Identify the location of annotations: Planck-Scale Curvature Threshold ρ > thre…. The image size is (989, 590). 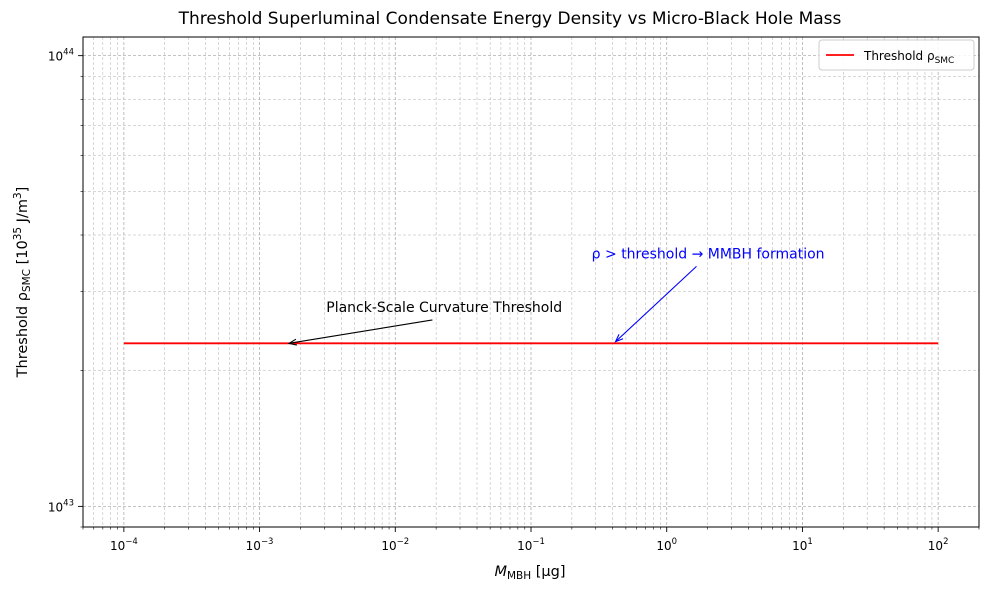
(556, 296).